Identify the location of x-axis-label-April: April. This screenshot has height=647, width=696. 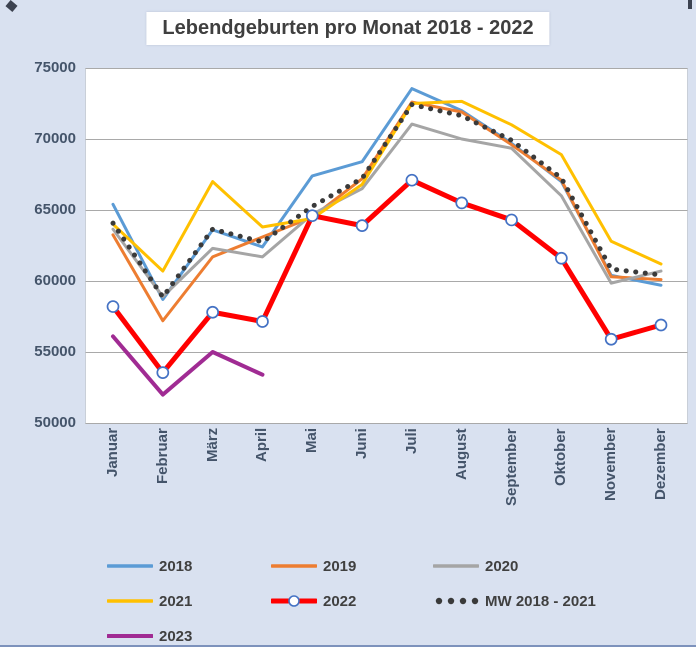
(262, 445).